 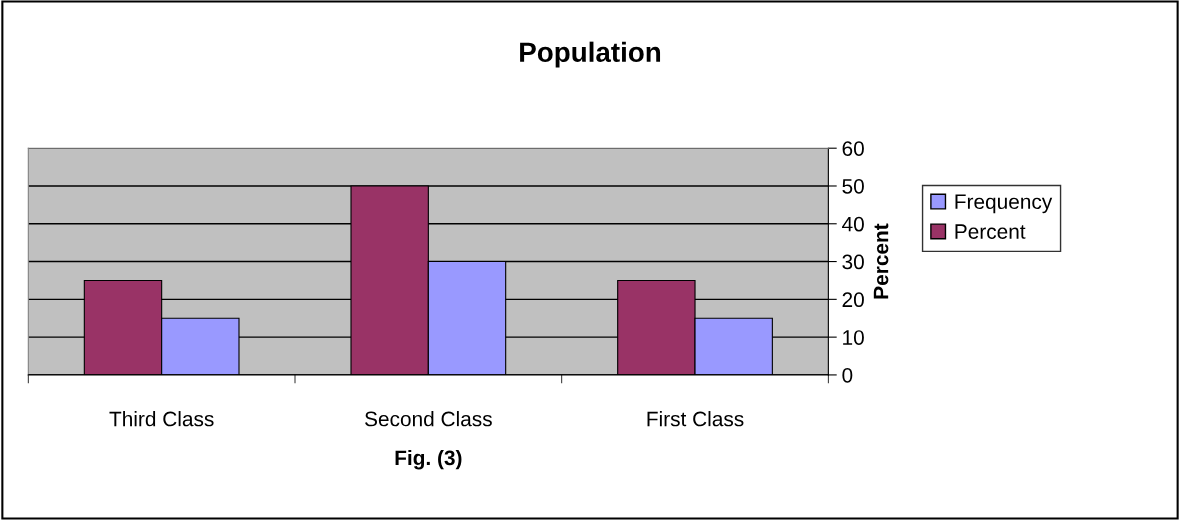 I want to click on x-axis-title: Fig. (3), so click(x=428, y=459).